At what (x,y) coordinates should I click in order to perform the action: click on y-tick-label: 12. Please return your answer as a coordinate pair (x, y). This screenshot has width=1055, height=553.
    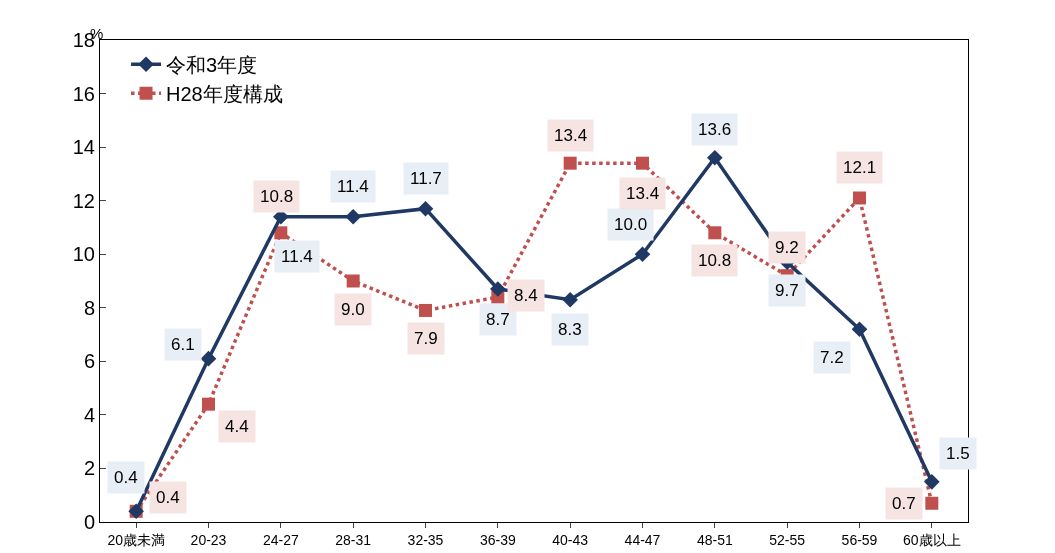
    Looking at the image, I should click on (83, 200).